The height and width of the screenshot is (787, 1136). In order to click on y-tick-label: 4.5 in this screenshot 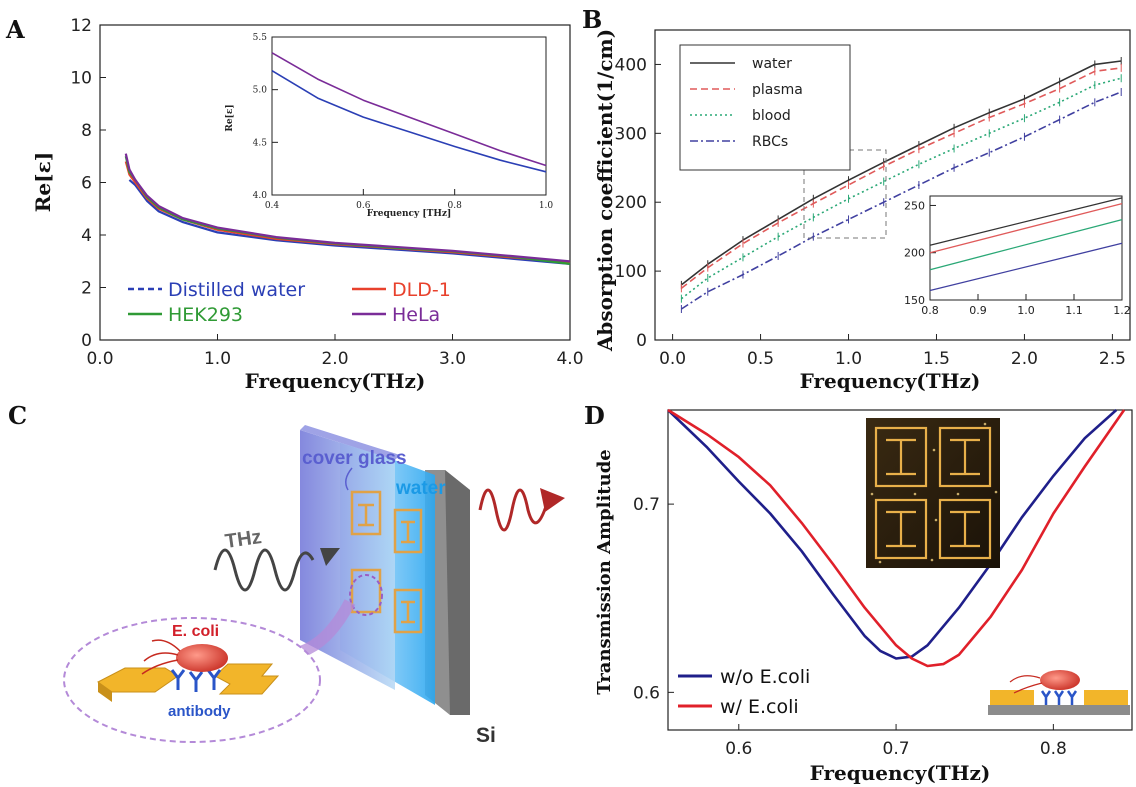, I will do `click(260, 143)`.